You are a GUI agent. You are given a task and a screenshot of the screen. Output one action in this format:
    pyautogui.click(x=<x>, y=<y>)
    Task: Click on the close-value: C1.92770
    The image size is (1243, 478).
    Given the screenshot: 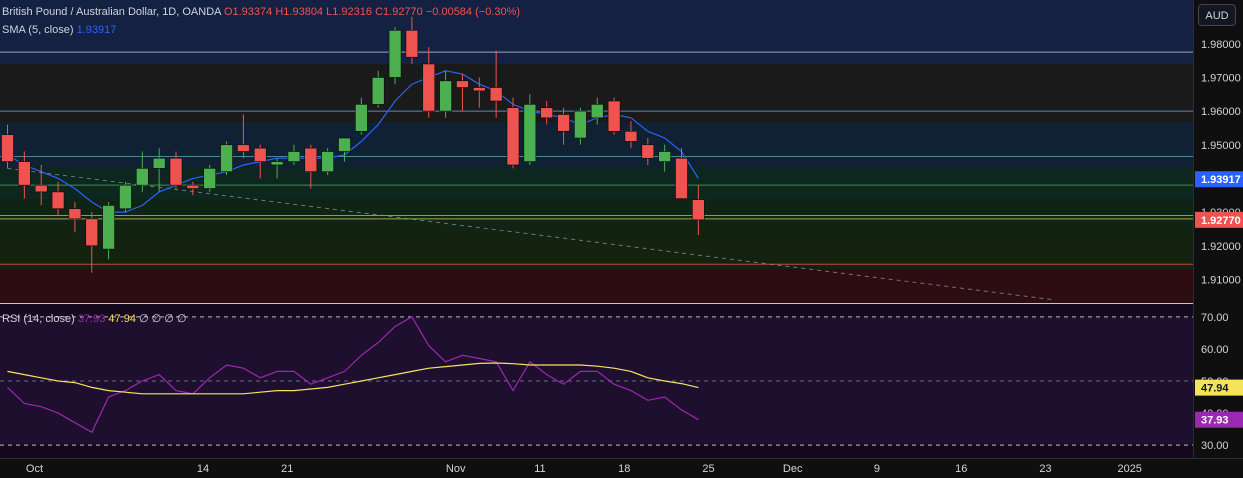 What is the action you would take?
    pyautogui.click(x=399, y=12)
    